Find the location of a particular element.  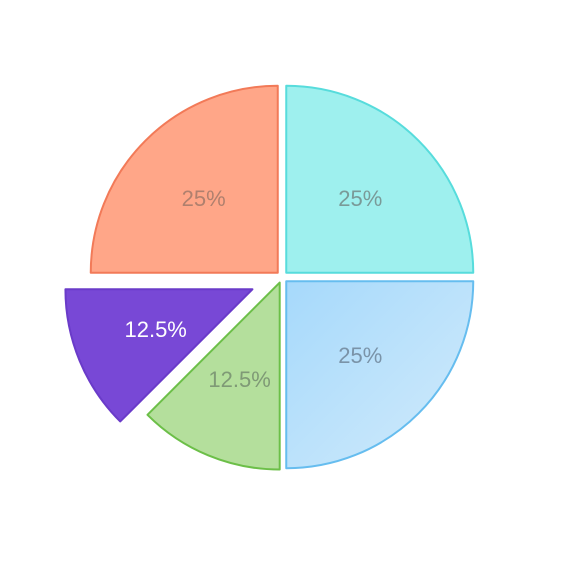

pie-slice-label-1: 25% is located at coordinates (360, 198).